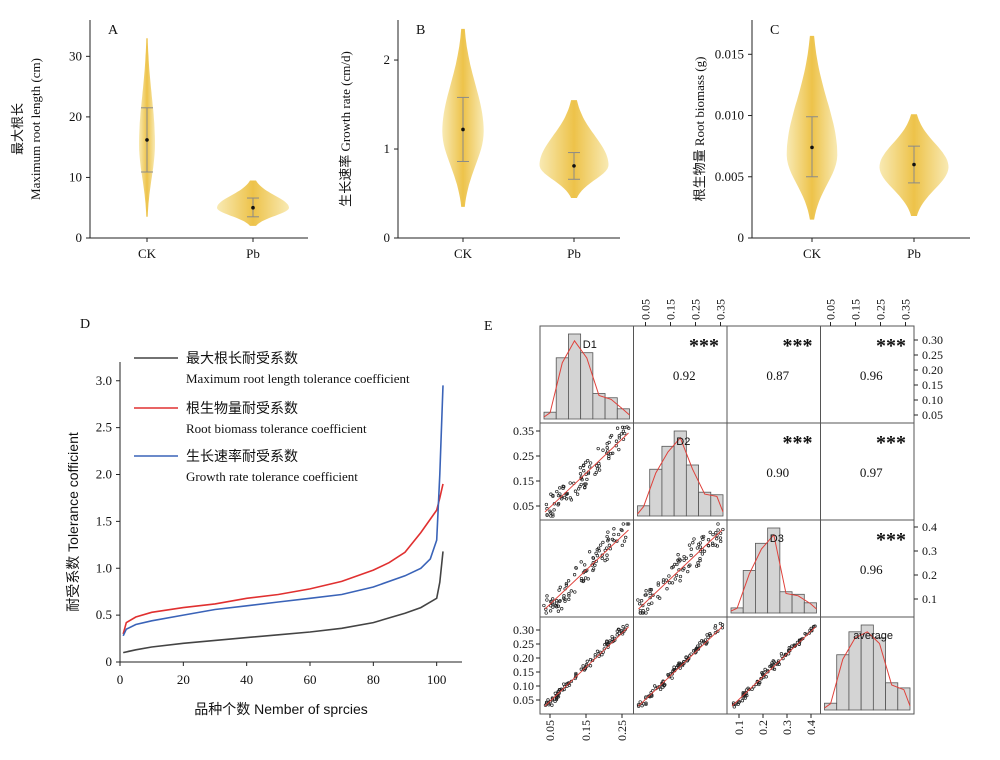 This screenshot has width=1000, height=760. Describe the element at coordinates (684, 375) in the screenshot. I see `correlation-value: 0.92` at that location.